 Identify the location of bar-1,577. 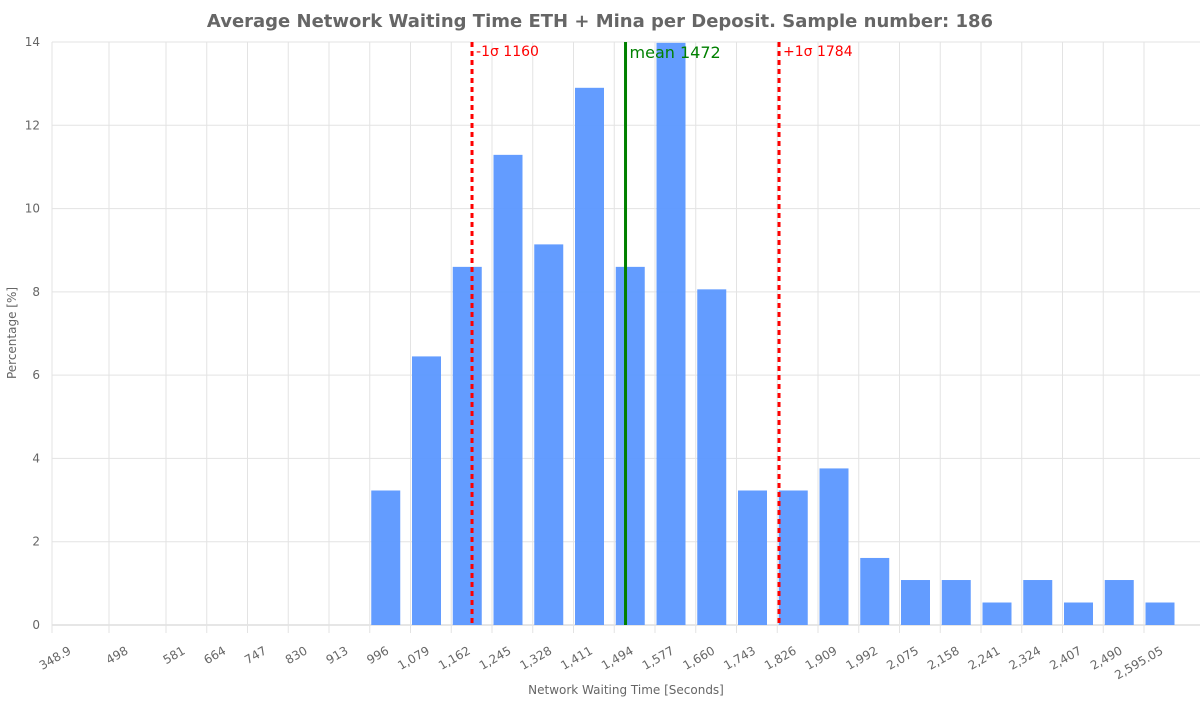
(671, 333).